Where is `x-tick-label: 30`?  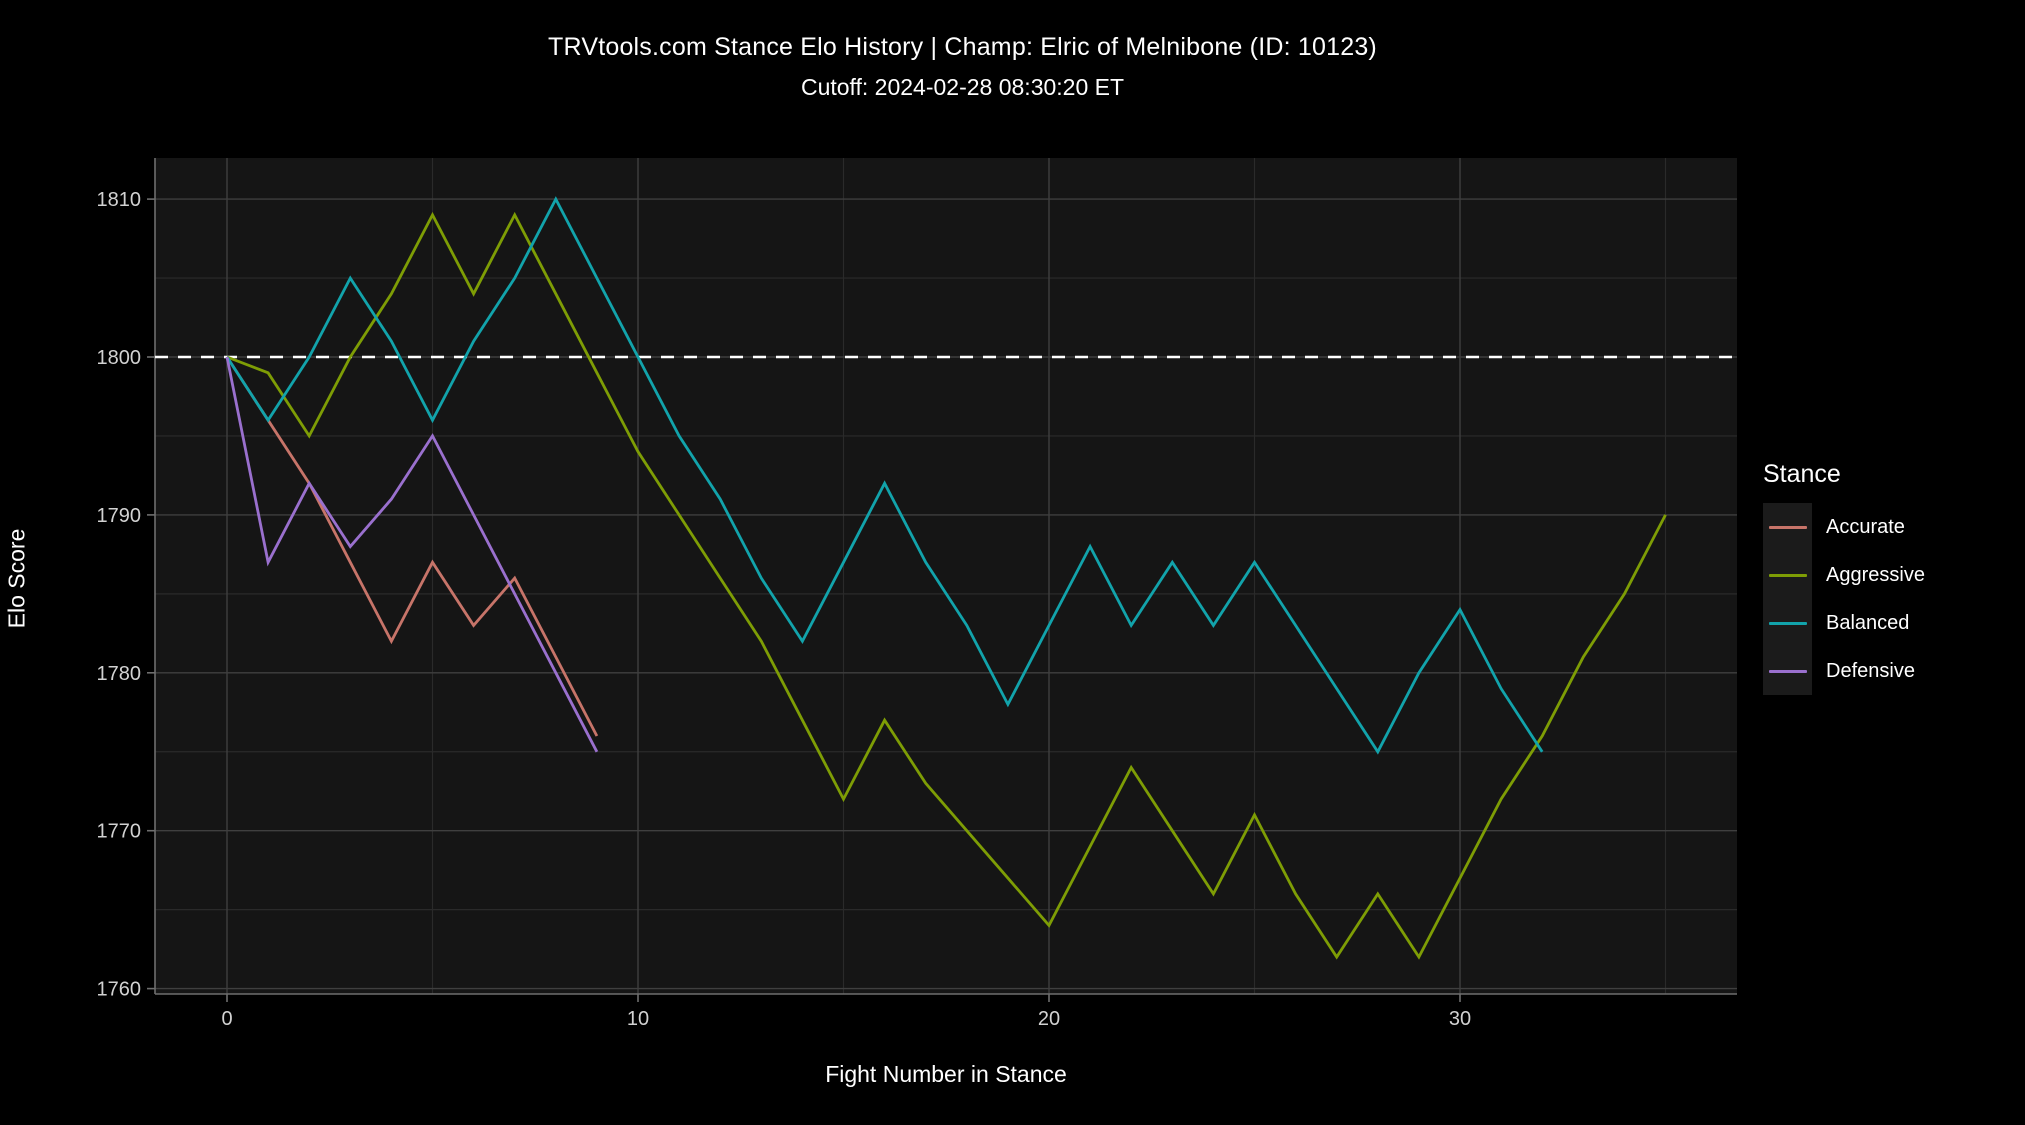
x-tick-label: 30 is located at coordinates (1460, 1019).